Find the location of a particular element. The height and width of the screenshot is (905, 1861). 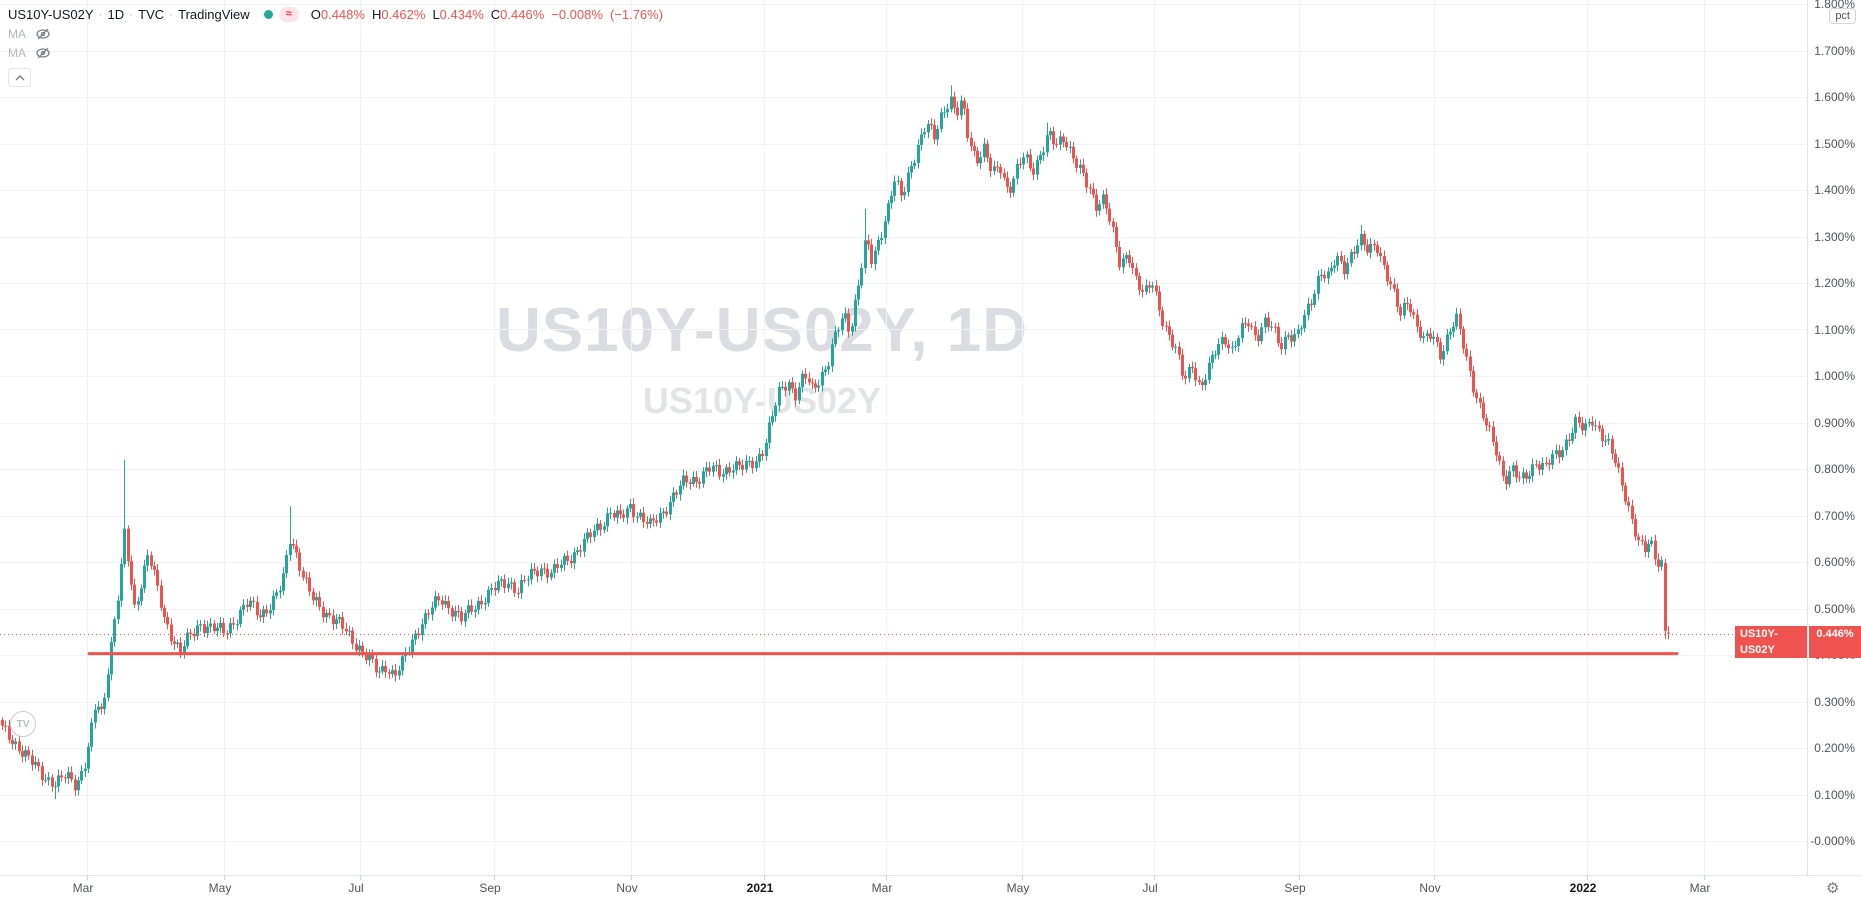

price-tick-label: 1.000% is located at coordinates (1834, 376).